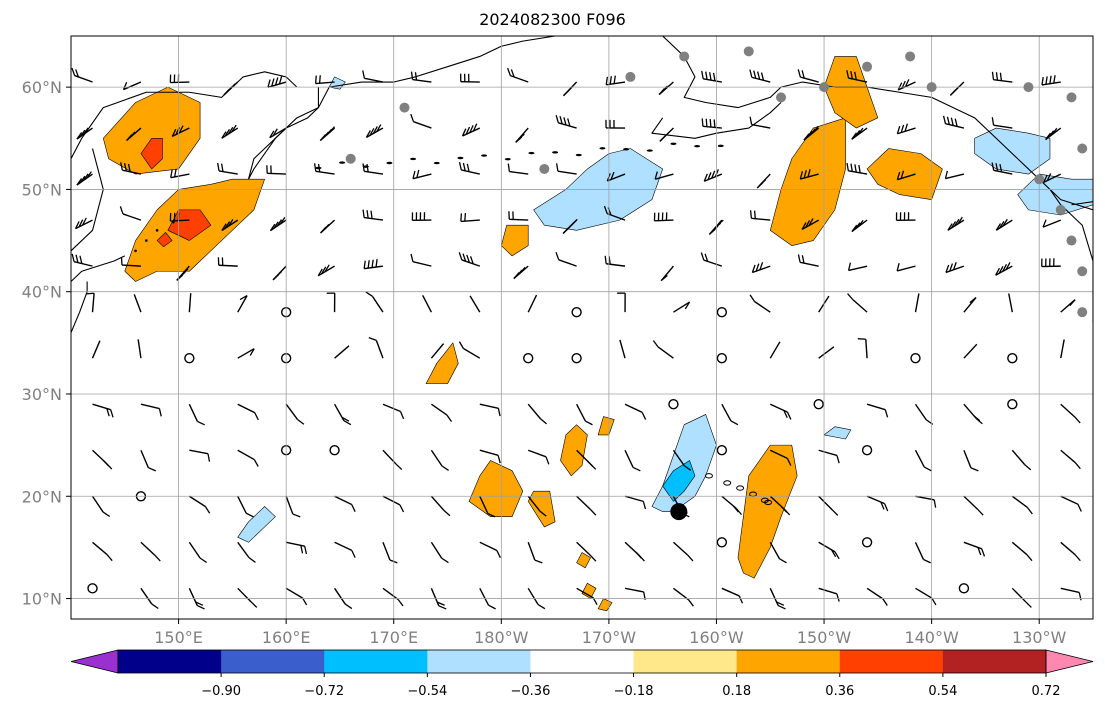 The height and width of the screenshot is (712, 1105). What do you see at coordinates (942, 691) in the screenshot?
I see `colorbar-tick-label: 0.54` at bounding box center [942, 691].